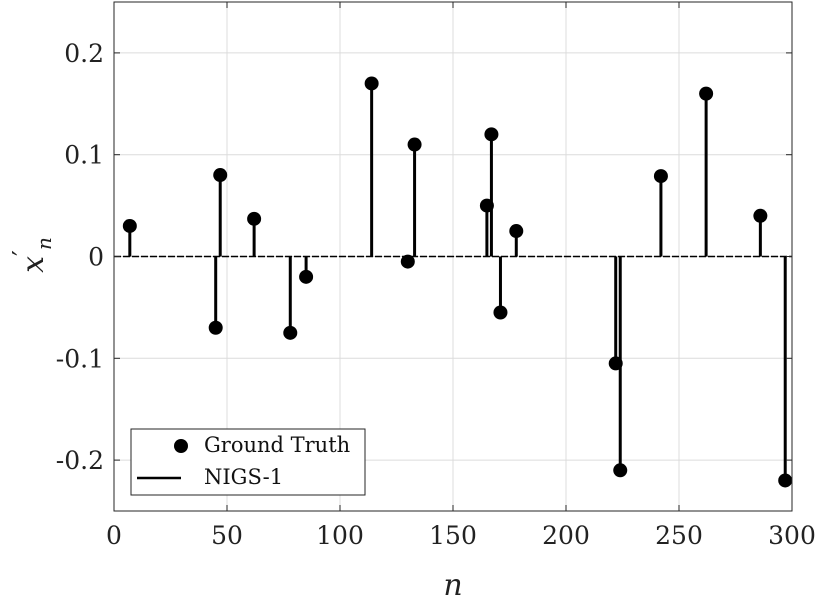 This screenshot has width=818, height=599. Describe the element at coordinates (44, 243) in the screenshot. I see `y-axis-label-subscript: n` at that location.